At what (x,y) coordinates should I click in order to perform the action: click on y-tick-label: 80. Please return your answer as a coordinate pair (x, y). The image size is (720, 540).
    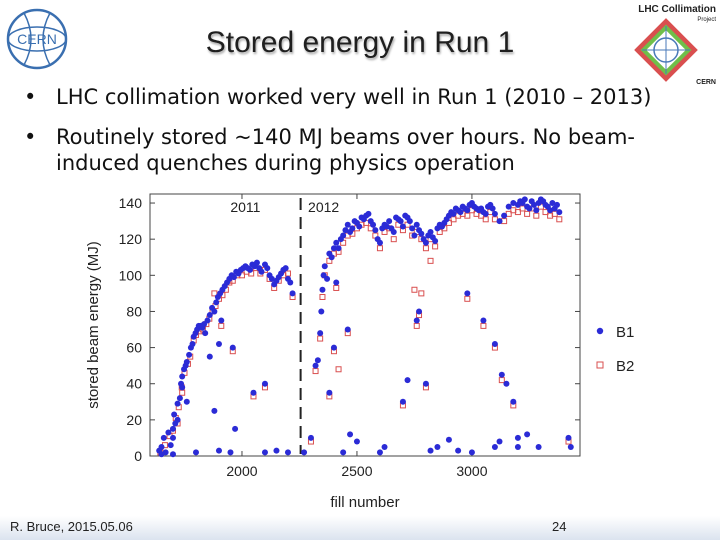
    Looking at the image, I should click on (134, 311).